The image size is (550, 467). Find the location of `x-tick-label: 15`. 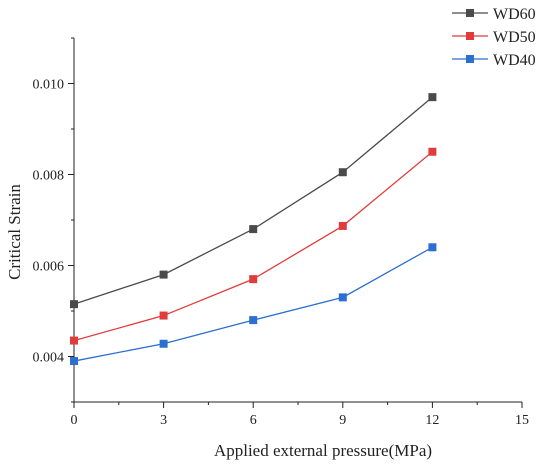

x-tick-label: 15 is located at coordinates (522, 420).